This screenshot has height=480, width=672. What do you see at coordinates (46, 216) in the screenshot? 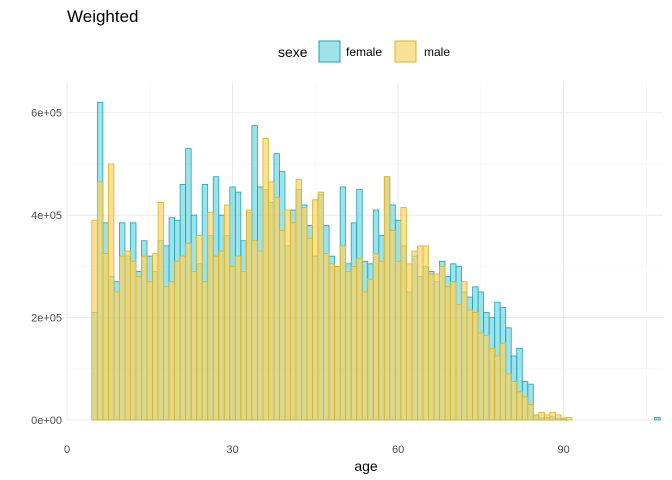
I see `y-tick-label: 4e+05` at bounding box center [46, 216].